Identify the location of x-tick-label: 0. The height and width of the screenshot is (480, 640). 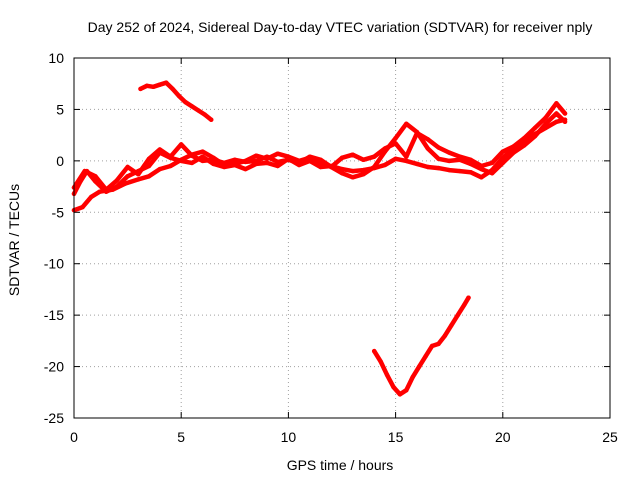
(74, 437).